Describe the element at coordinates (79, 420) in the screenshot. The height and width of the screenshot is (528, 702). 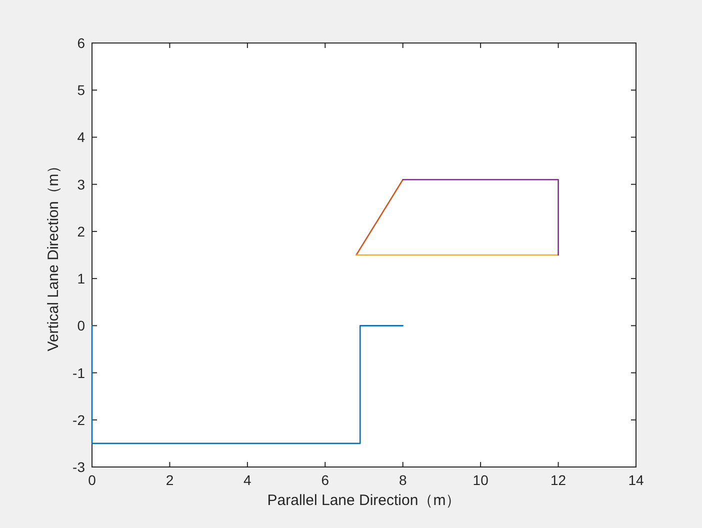
I see `y-tick-label: -2` at that location.